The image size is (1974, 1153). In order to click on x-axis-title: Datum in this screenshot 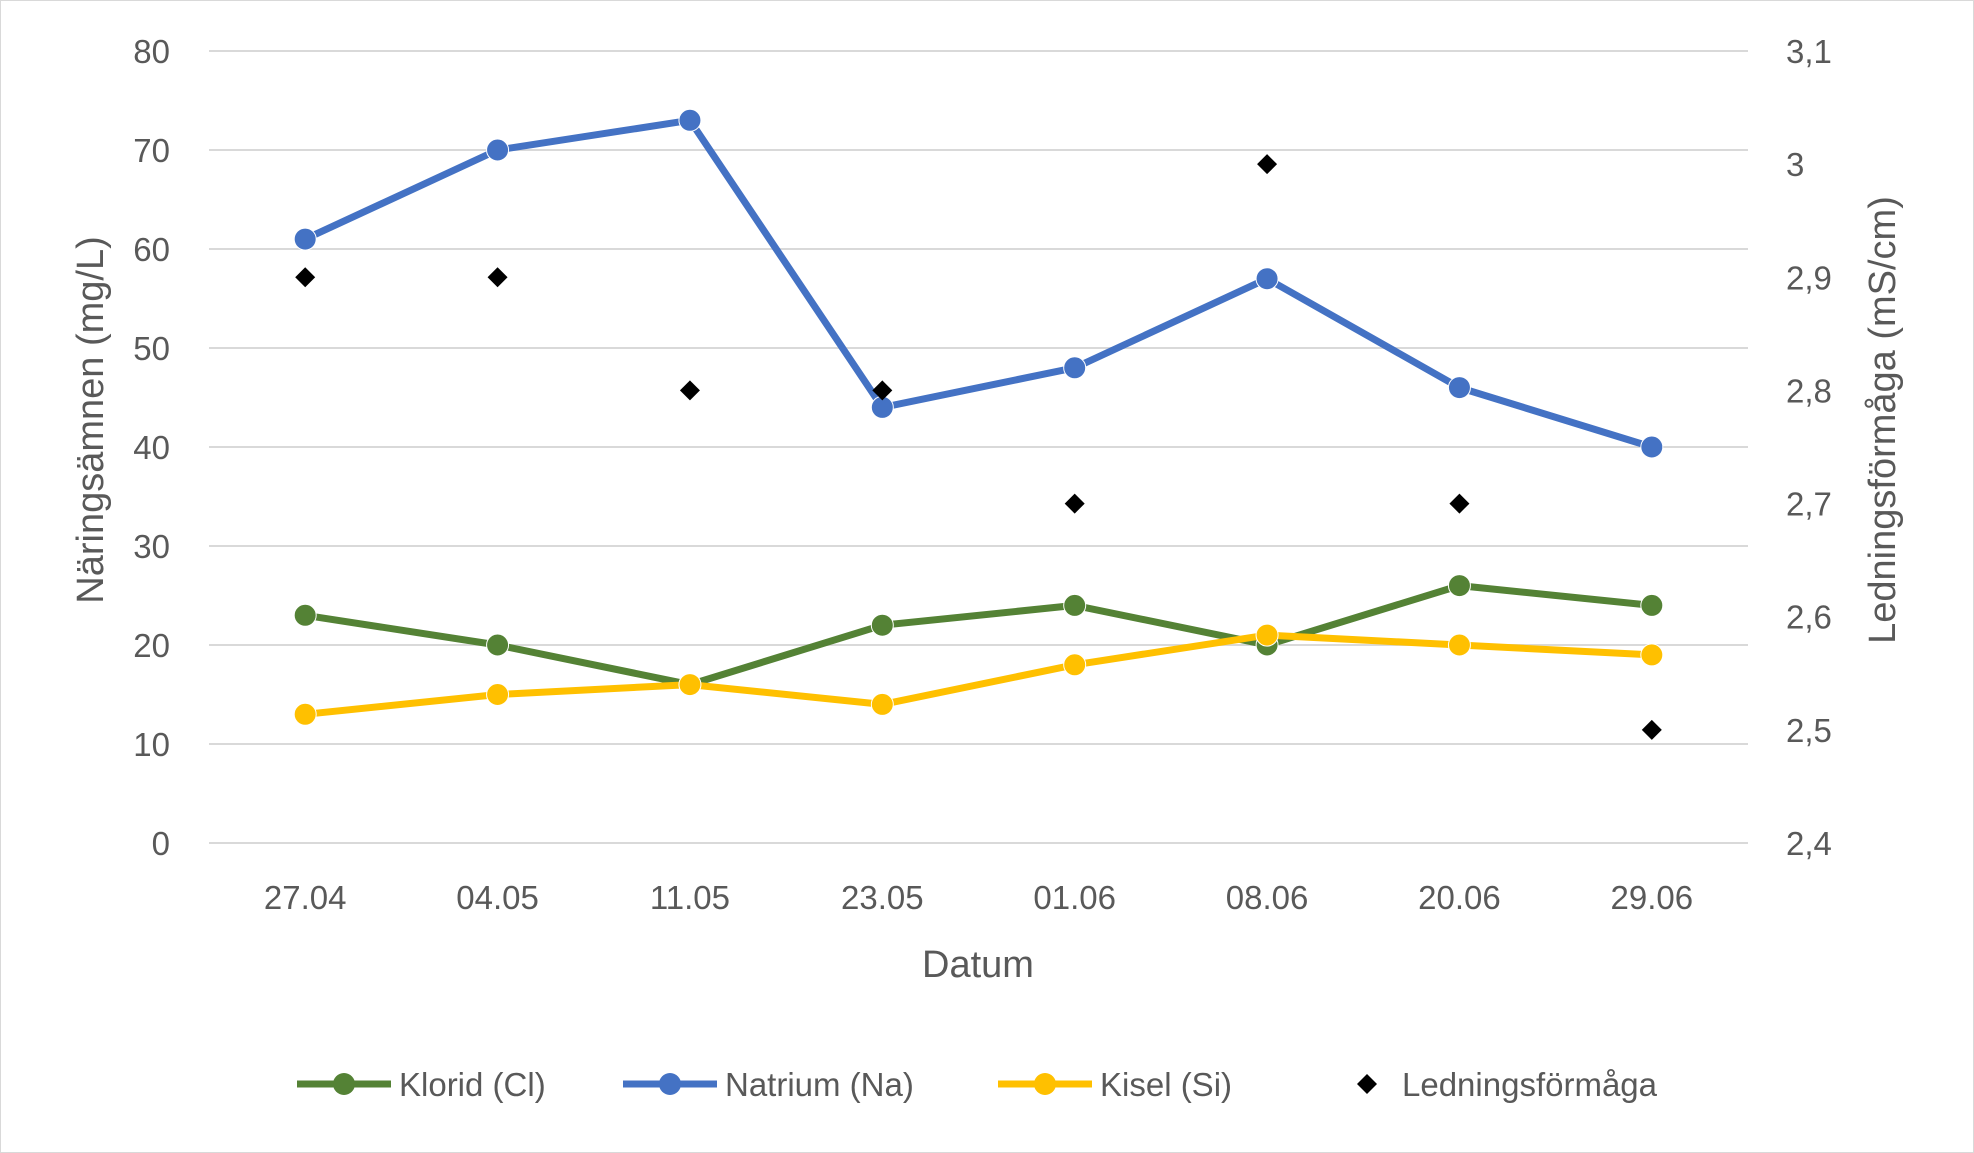, I will do `click(978, 965)`.